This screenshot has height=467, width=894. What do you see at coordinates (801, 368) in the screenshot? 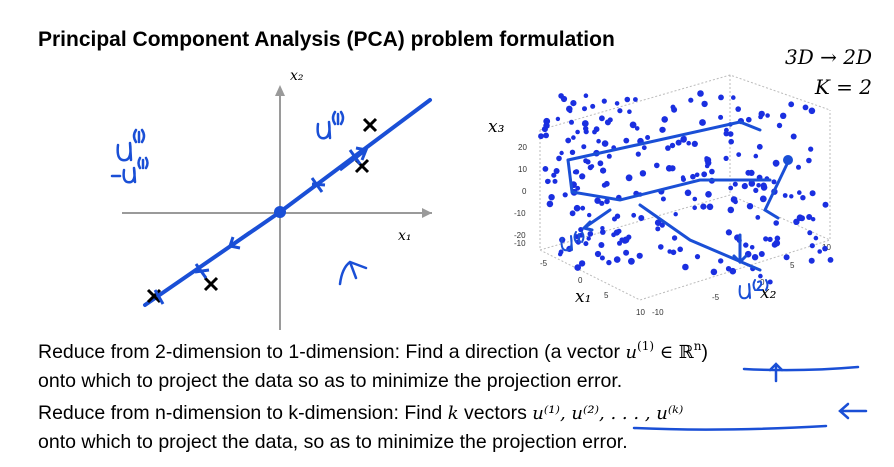
I see `u1-underline` at bounding box center [801, 368].